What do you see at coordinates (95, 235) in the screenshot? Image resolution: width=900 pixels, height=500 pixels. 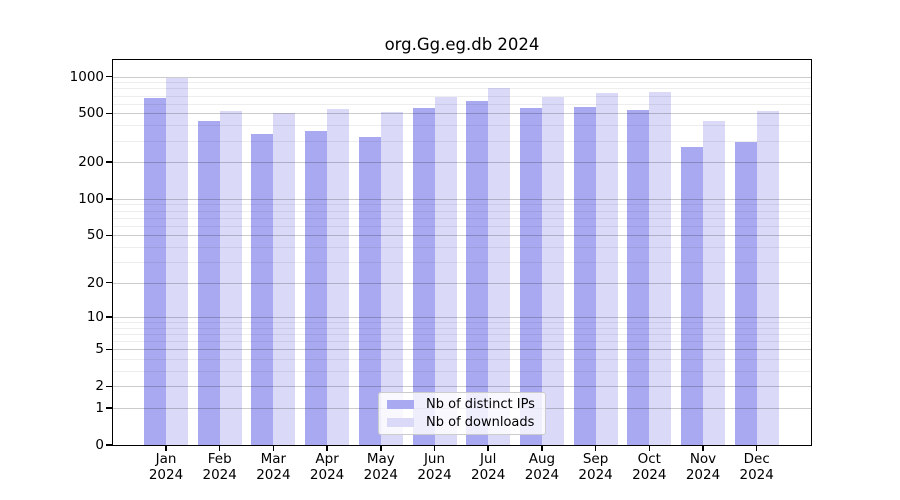 I see `y-tick-label: 50` at bounding box center [95, 235].